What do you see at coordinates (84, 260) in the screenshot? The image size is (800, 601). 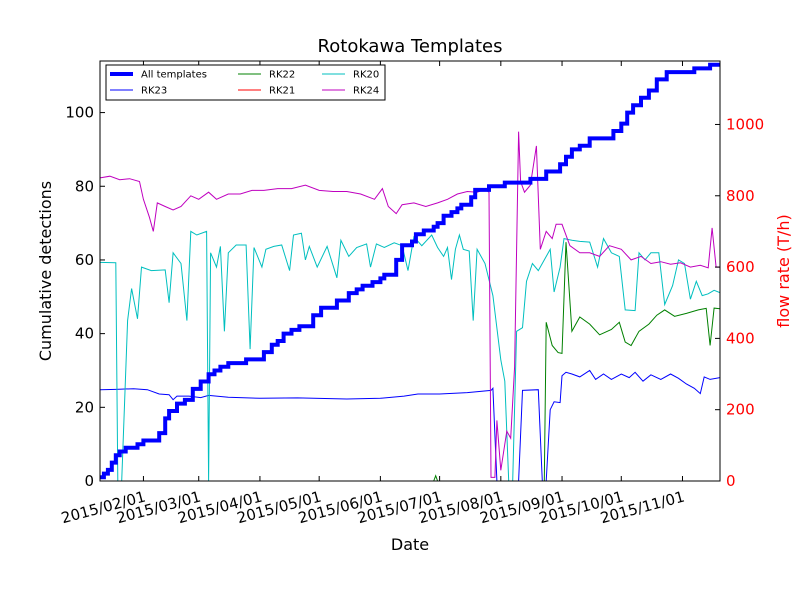 I see `left-tick-label: 60` at bounding box center [84, 260].